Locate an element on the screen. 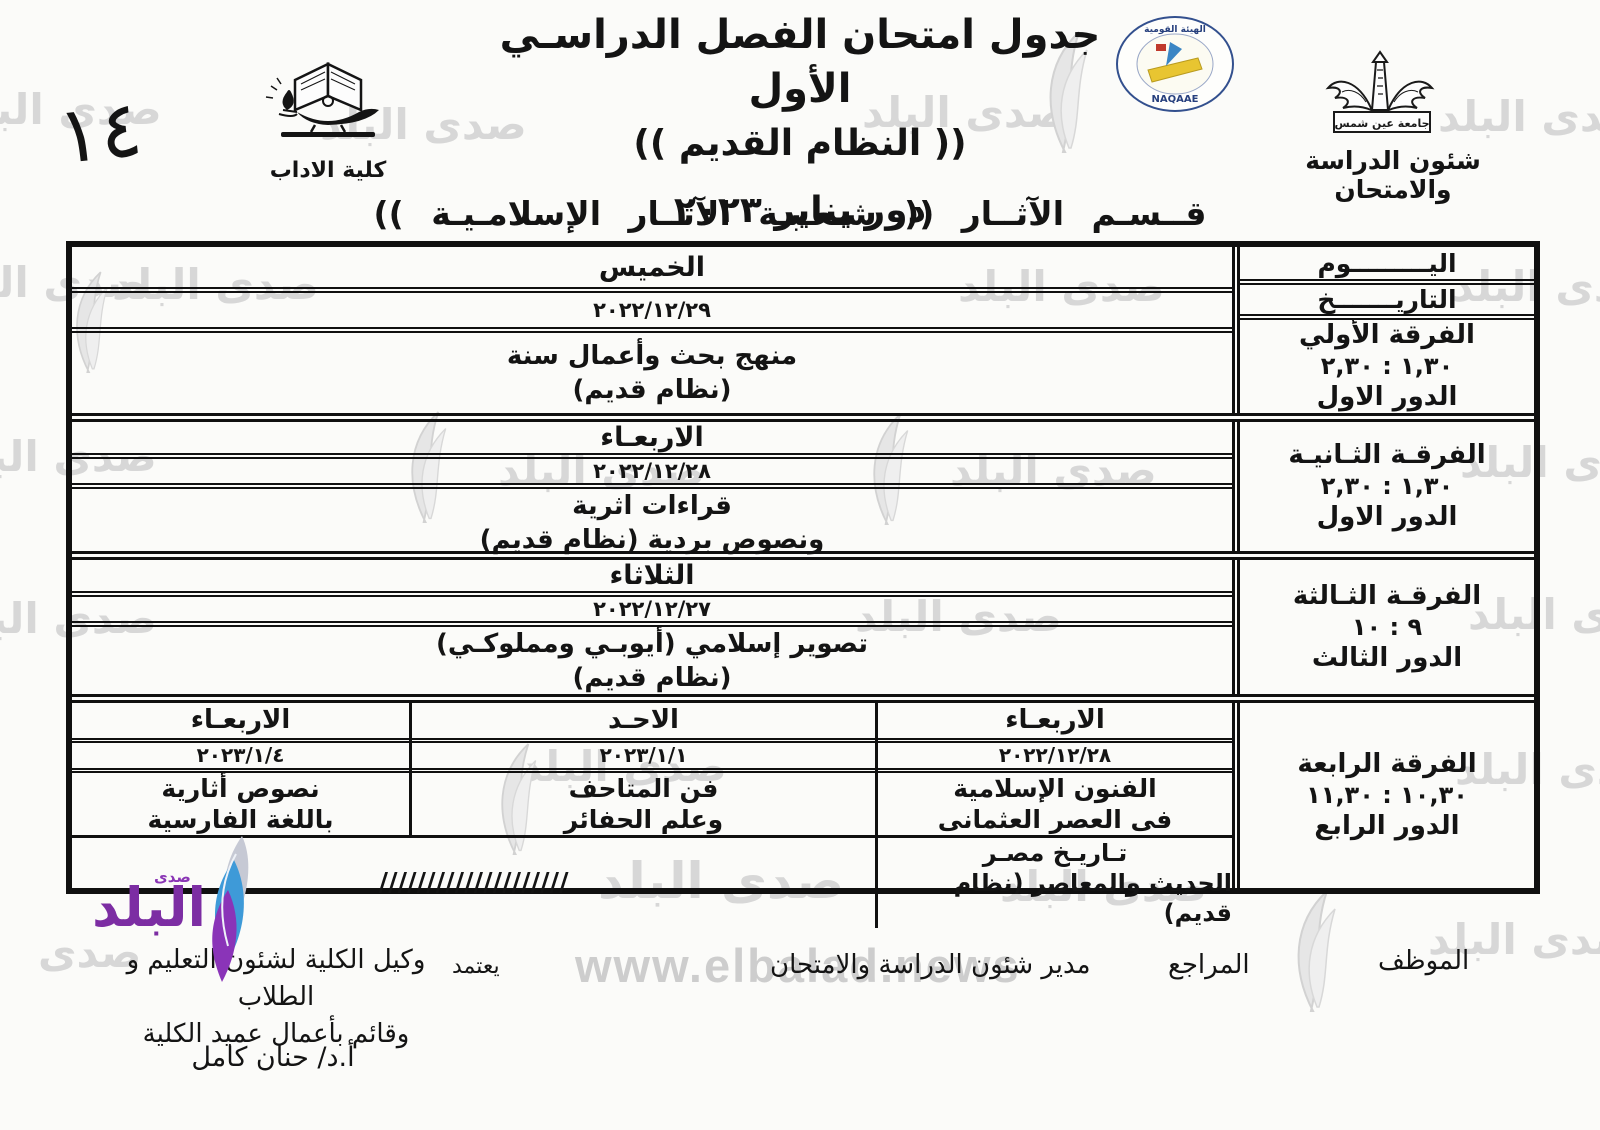 The height and width of the screenshot is (1130, 1600). exam-date-row: ٢٠٢٣/١/١ is located at coordinates (643, 758).